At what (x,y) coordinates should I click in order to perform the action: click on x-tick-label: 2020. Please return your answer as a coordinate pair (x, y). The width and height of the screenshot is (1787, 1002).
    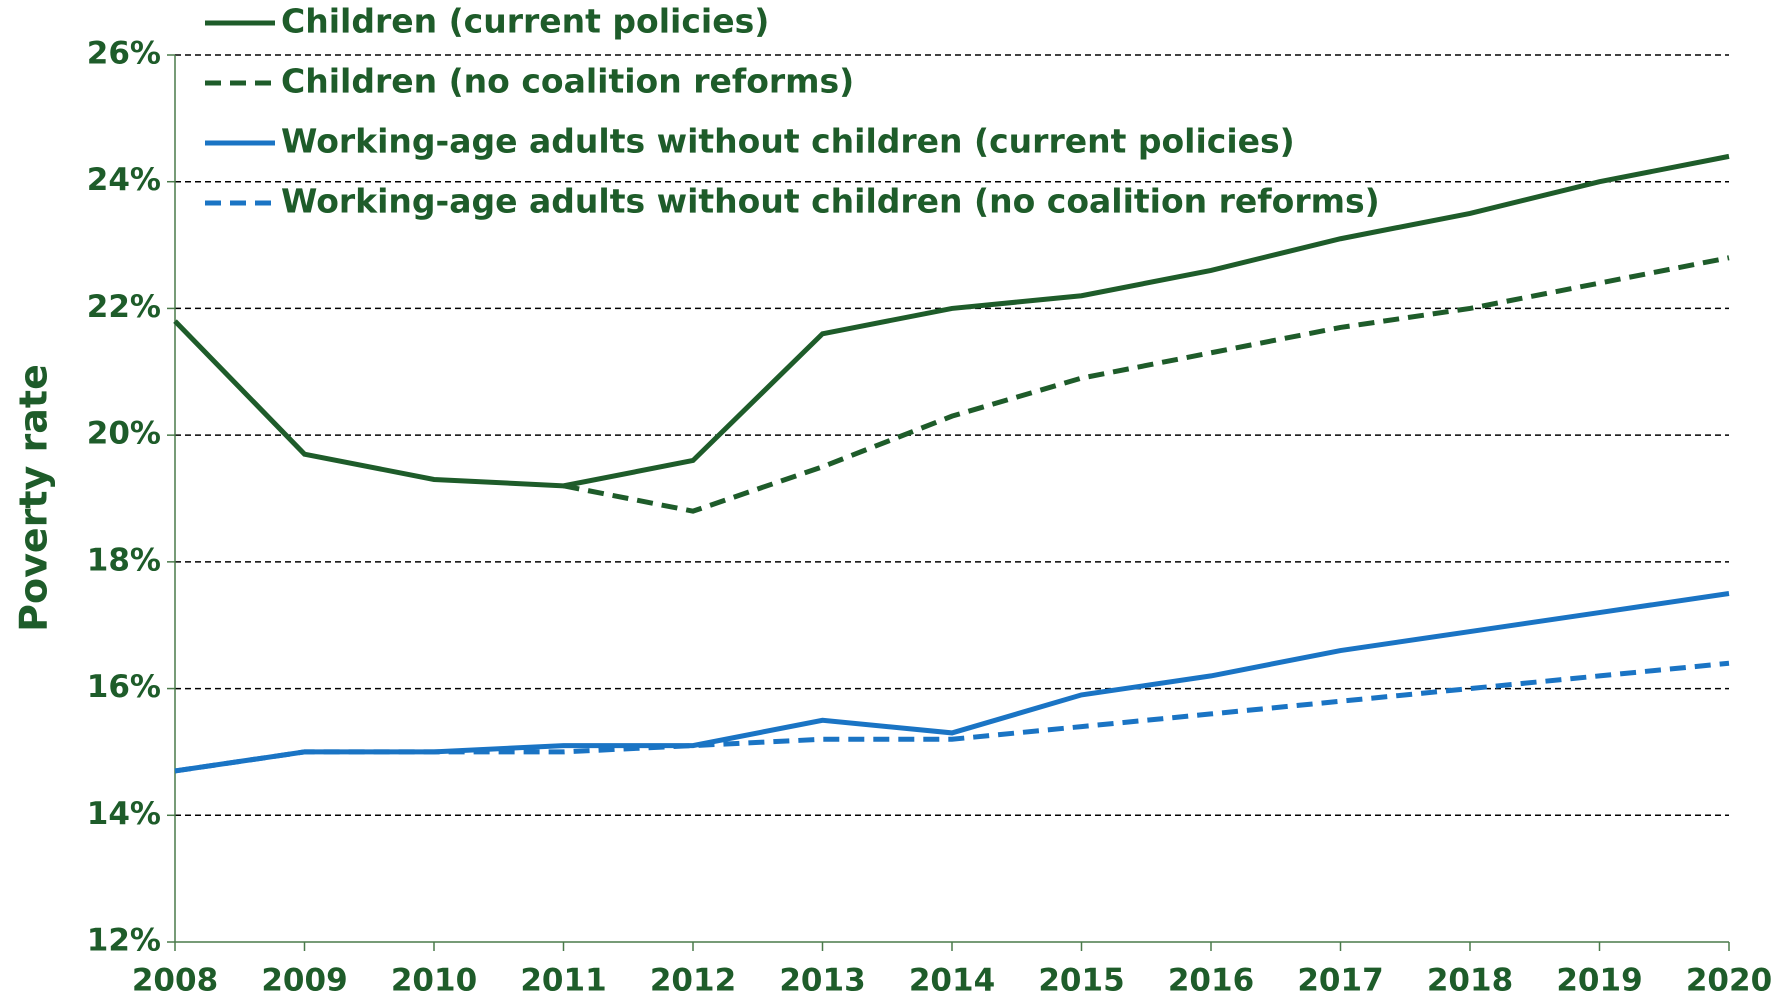
    Looking at the image, I should click on (1729, 981).